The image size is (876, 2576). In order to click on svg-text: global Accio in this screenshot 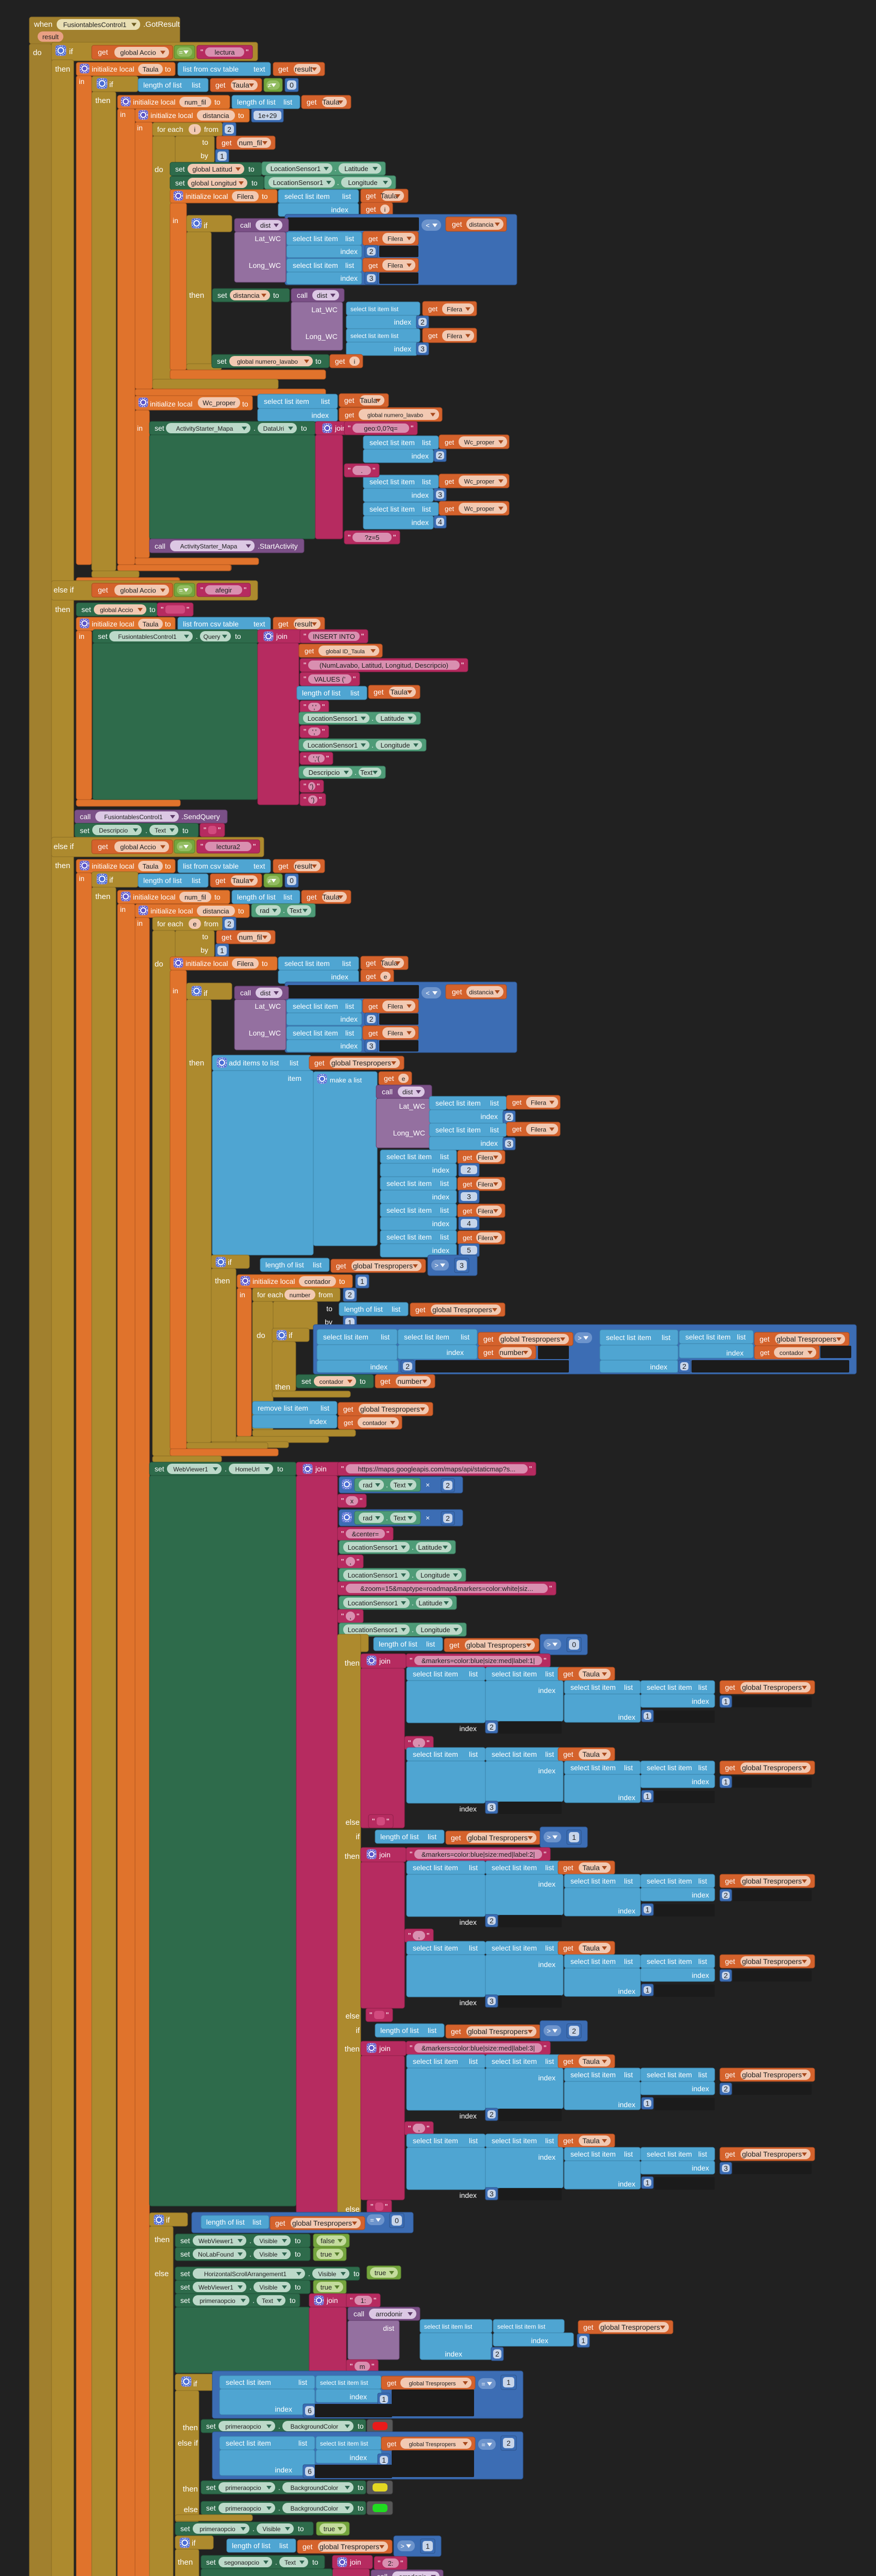, I will do `click(138, 53)`.